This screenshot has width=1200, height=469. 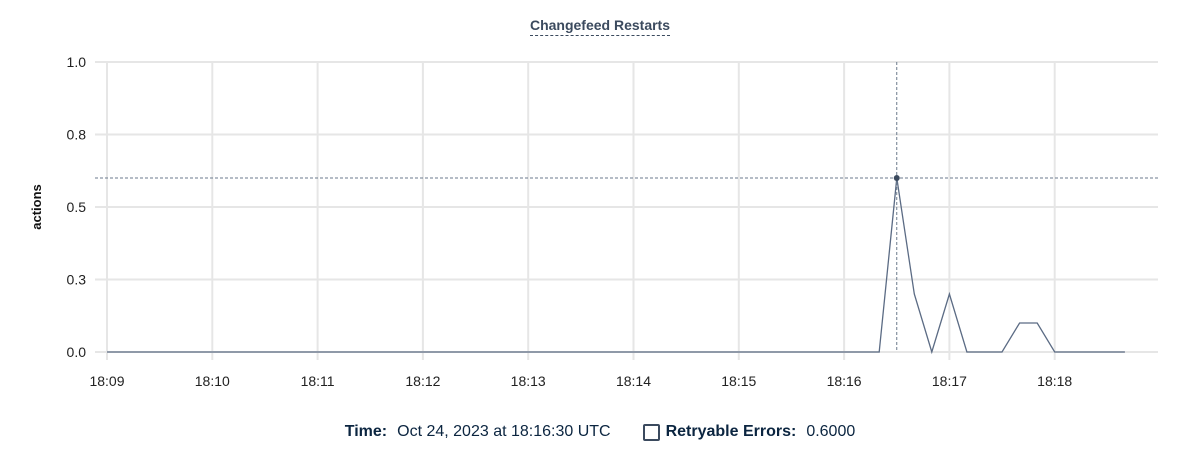 I want to click on series-label: Retryable Errors:, so click(x=731, y=431).